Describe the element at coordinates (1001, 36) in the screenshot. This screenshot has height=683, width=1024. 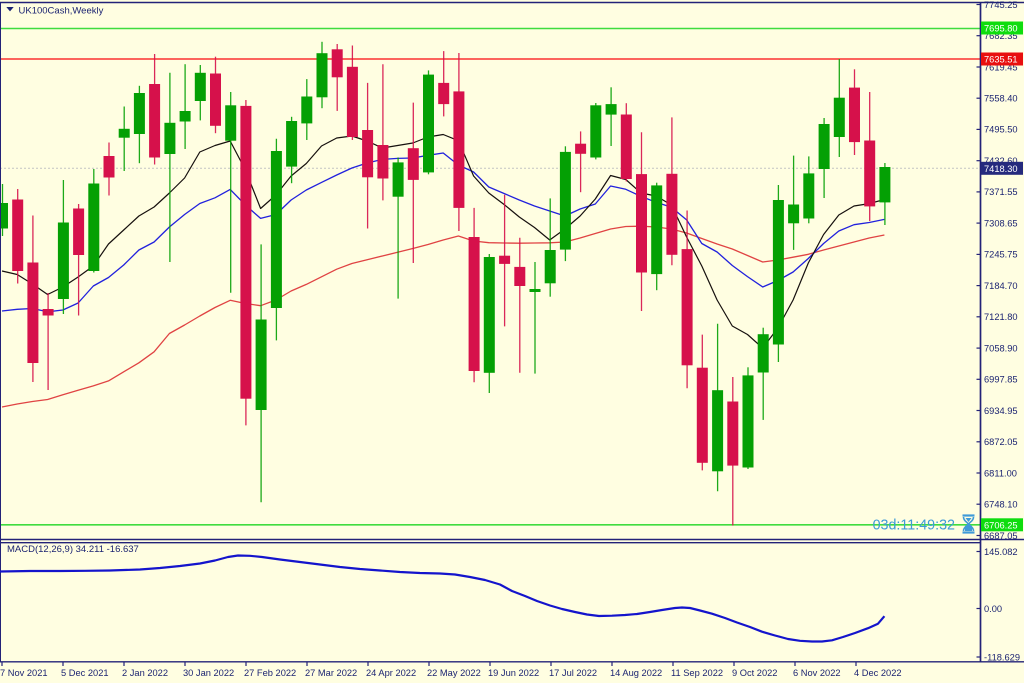
I see `svg-text: 7682.35` at that location.